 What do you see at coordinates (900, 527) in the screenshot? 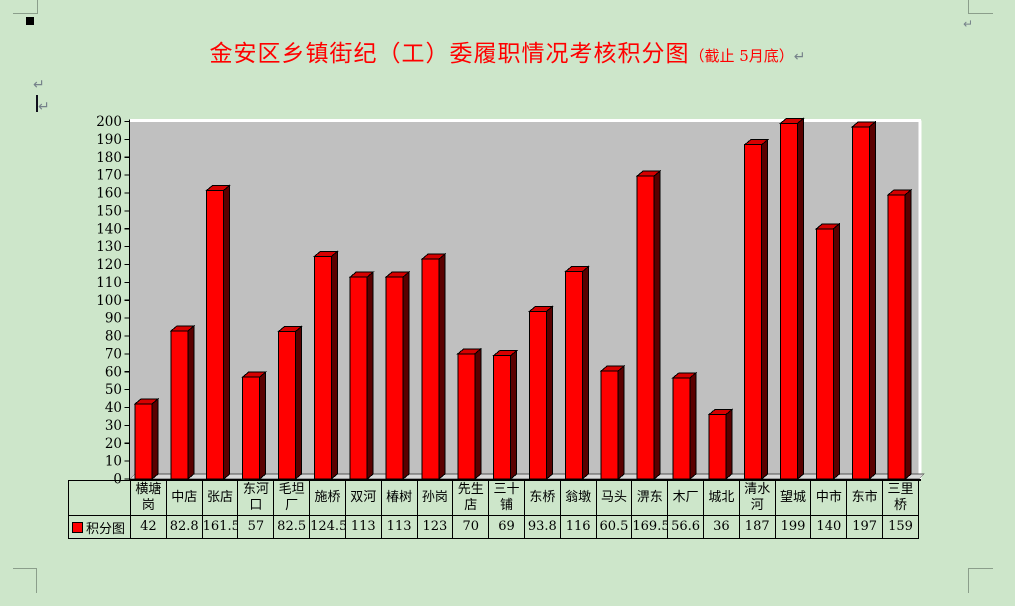
I see `value-cell: 159` at bounding box center [900, 527].